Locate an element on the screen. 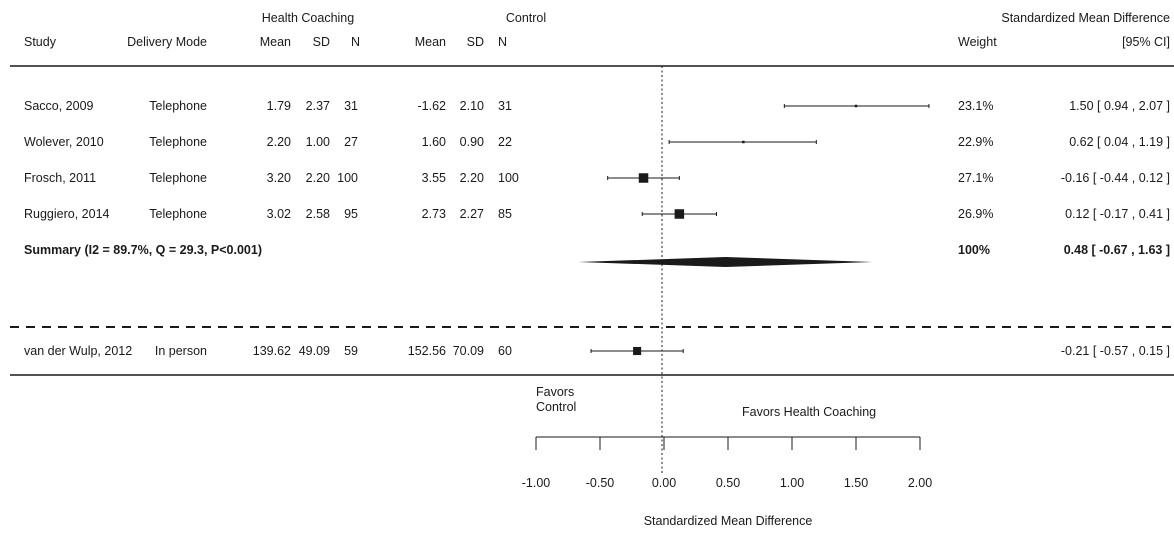 The height and width of the screenshot is (537, 1174). summary-diamond is located at coordinates (725, 262).